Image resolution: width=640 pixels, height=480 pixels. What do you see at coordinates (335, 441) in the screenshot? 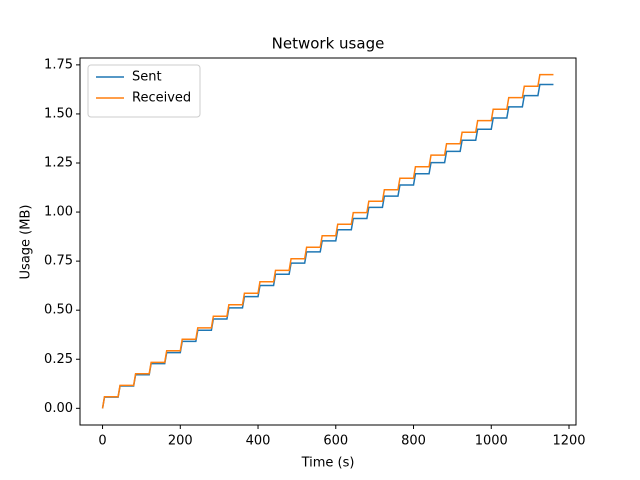
I see `x-tick-label: 600` at bounding box center [335, 441].